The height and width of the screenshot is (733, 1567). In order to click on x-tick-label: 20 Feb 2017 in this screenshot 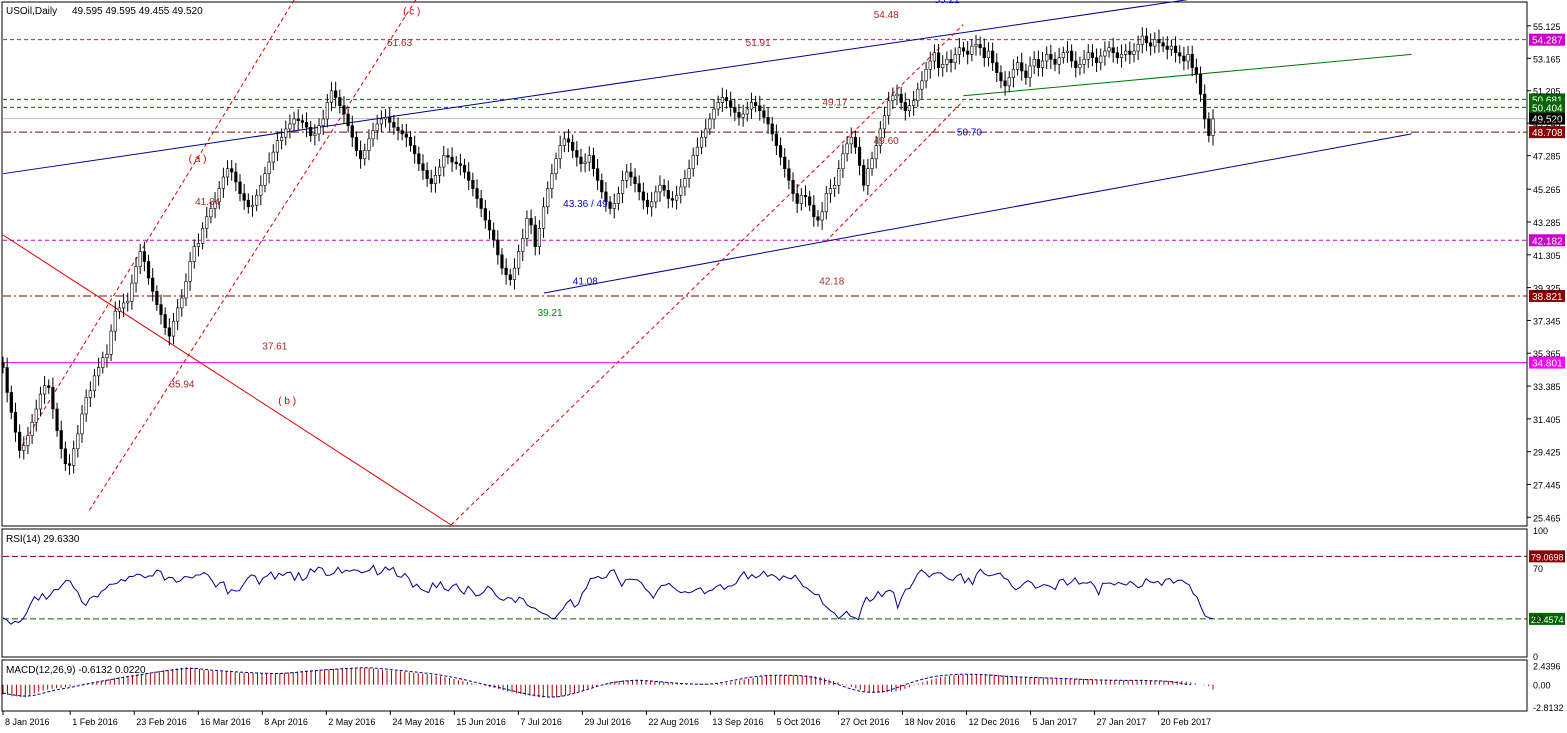, I will do `click(1186, 722)`.